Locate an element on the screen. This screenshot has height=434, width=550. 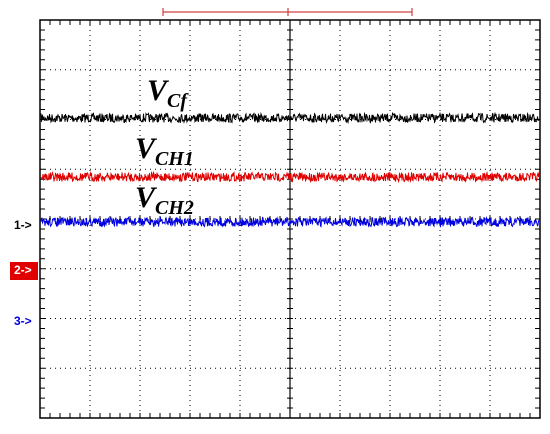
label-sub: CH1 is located at coordinates (174, 159).